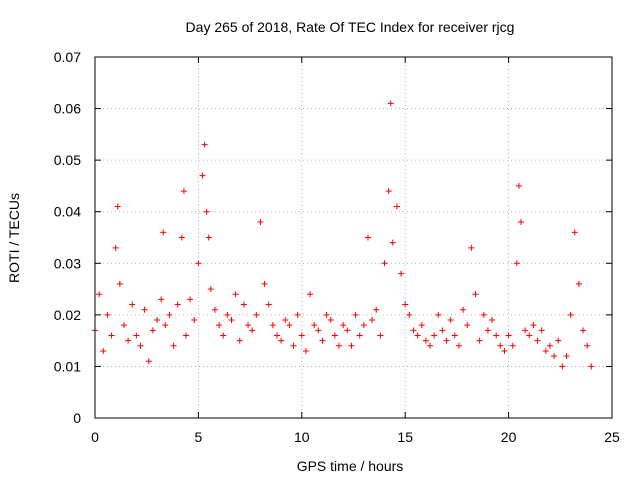 The height and width of the screenshot is (480, 640). I want to click on x-tick-labels: 0 5 10 15 20 25, so click(355, 437).